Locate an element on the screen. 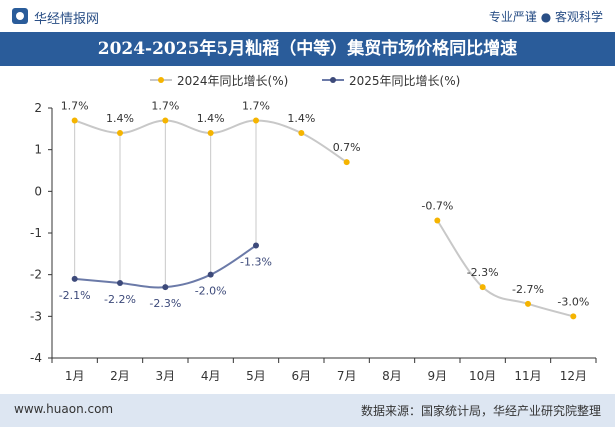 The width and height of the screenshot is (615, 427). footer: www.huaon.com 数据来源：国家统计局，华经产业研究院整理 is located at coordinates (307, 410).